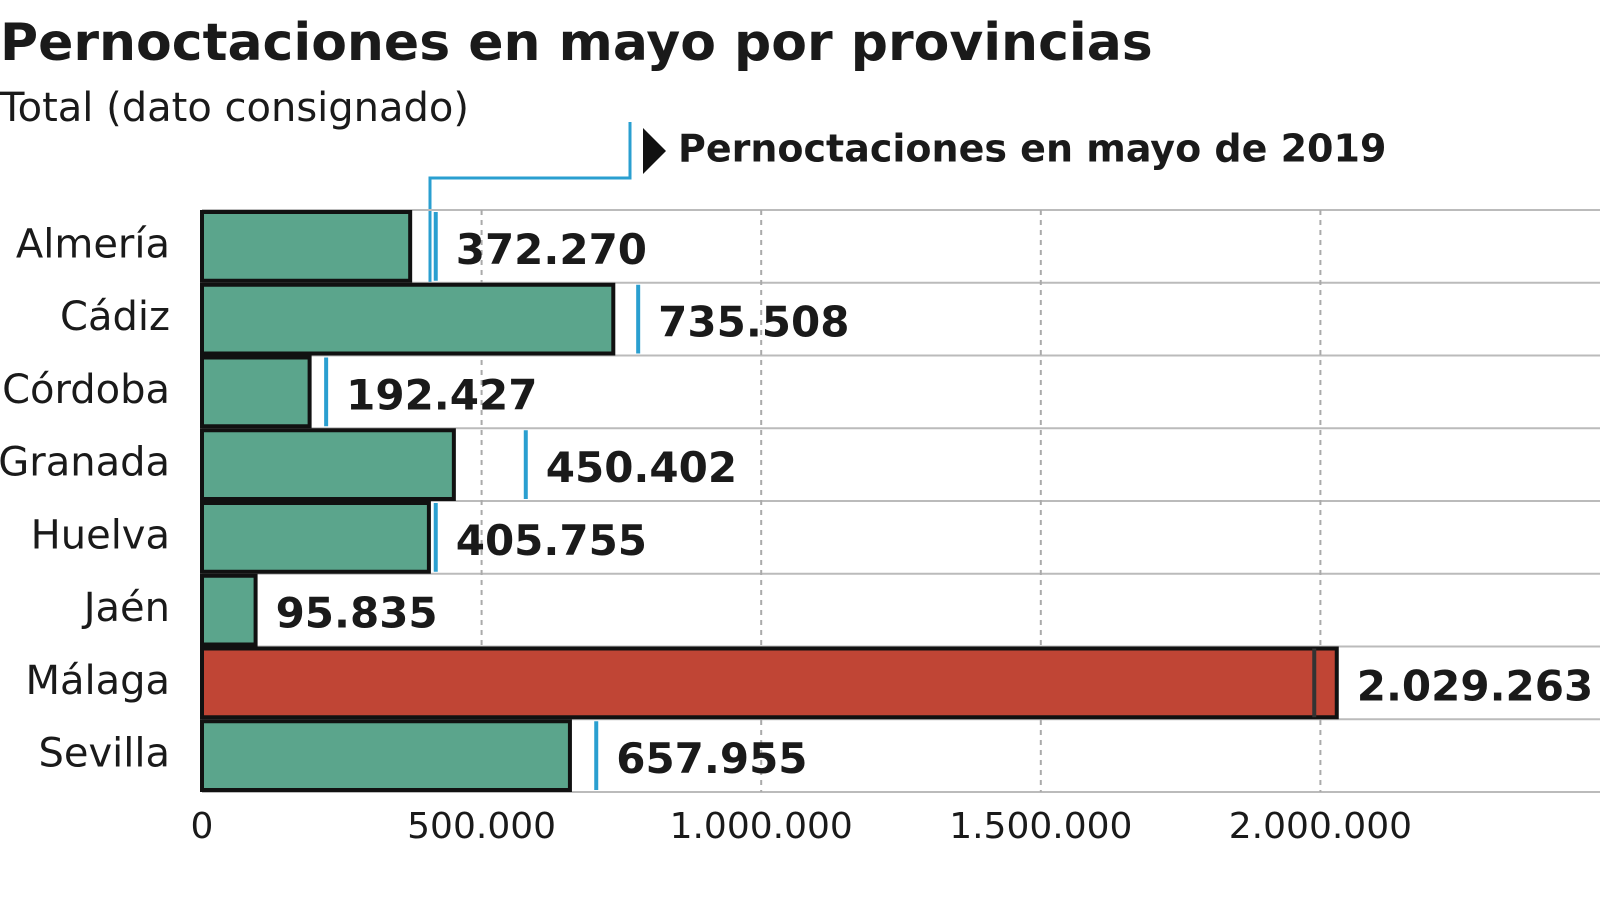  Describe the element at coordinates (104, 754) in the screenshot. I see `y-tick-label: Sevilla` at that location.